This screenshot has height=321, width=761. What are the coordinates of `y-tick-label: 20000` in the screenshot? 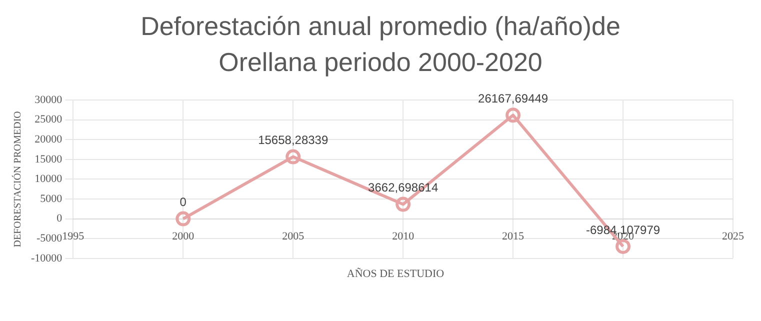 It's located at (48, 139).